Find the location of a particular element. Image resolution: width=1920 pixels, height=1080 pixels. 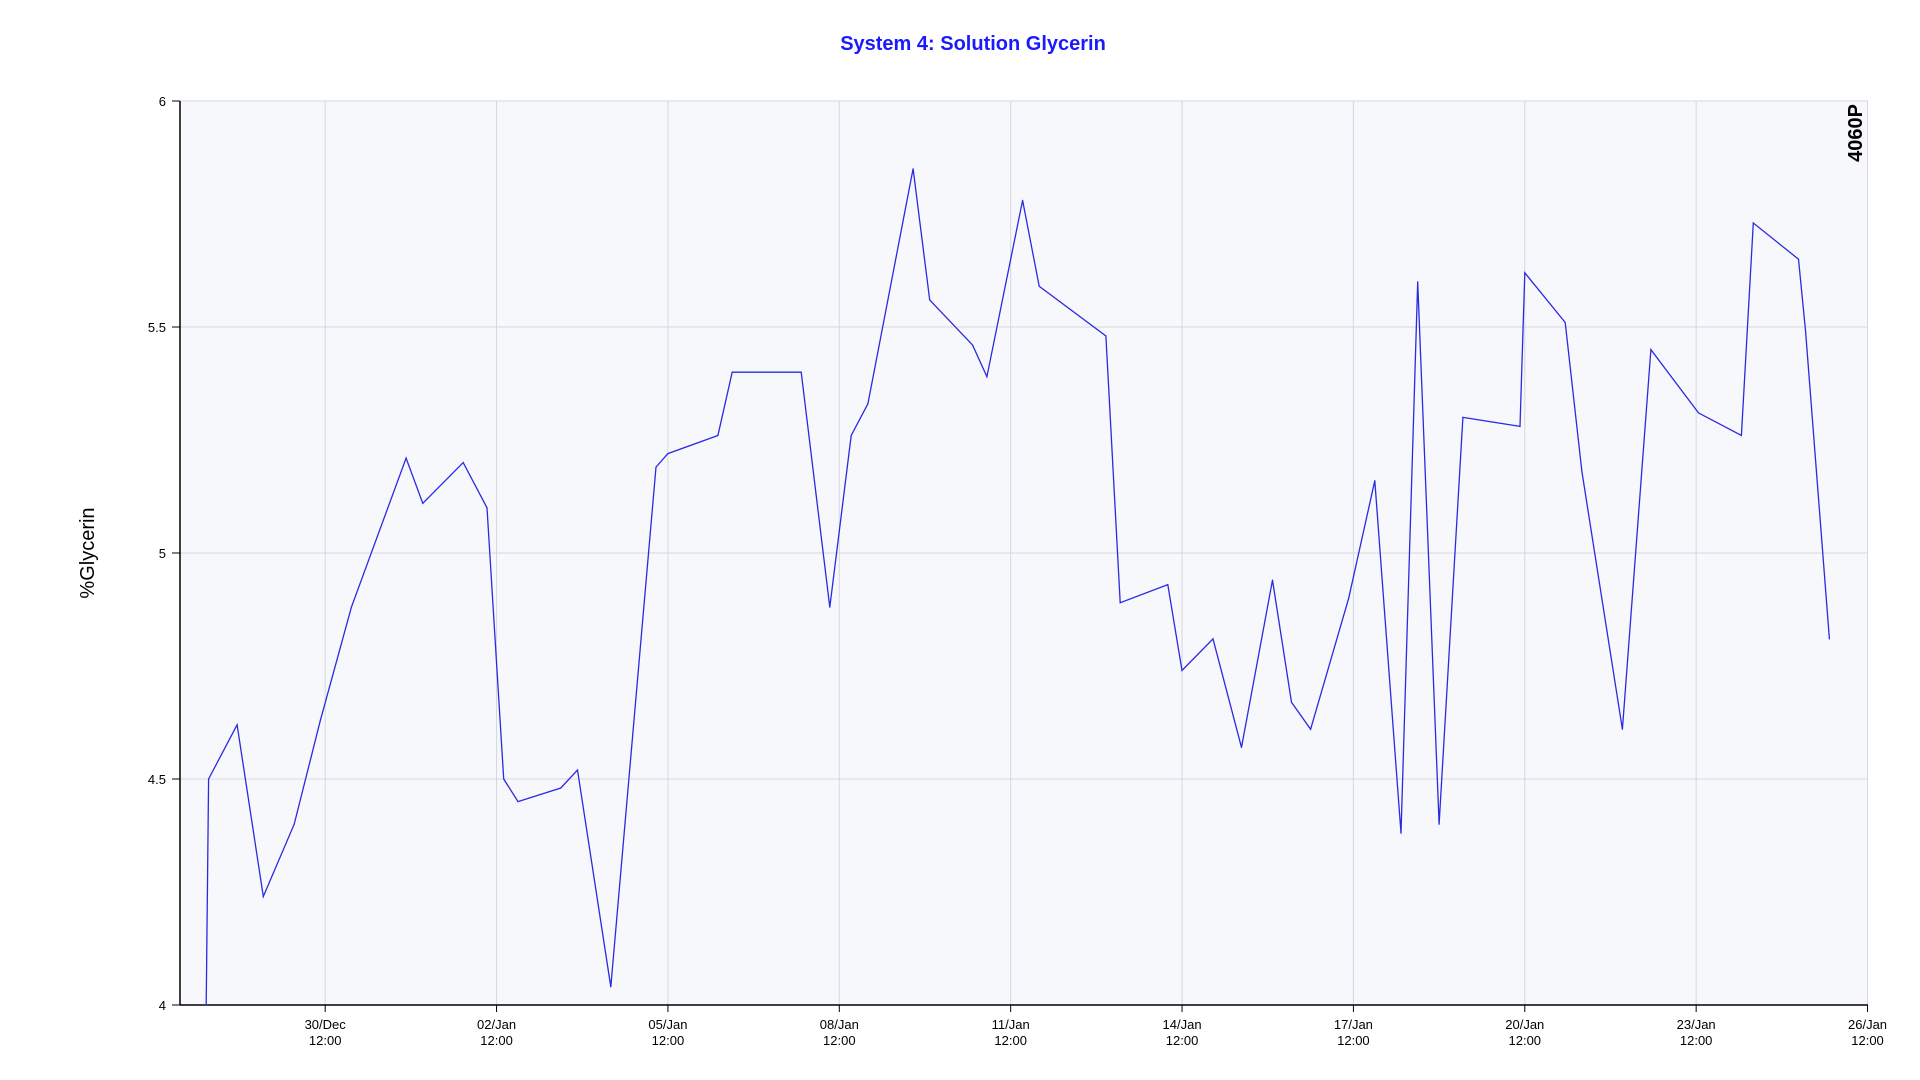

annotation-label: 4060P is located at coordinates (1856, 133).